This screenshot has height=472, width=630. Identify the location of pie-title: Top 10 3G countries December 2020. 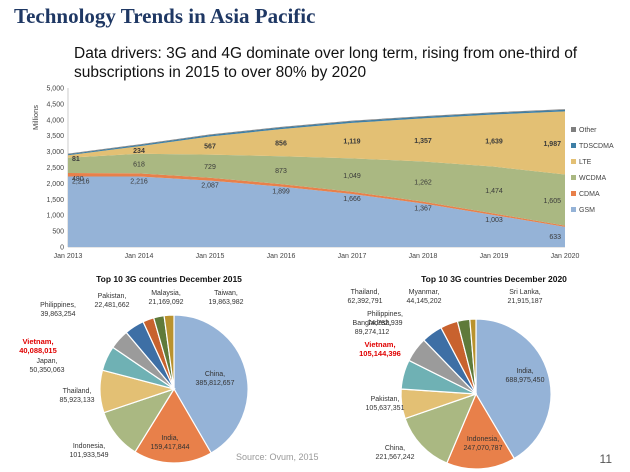
(494, 279).